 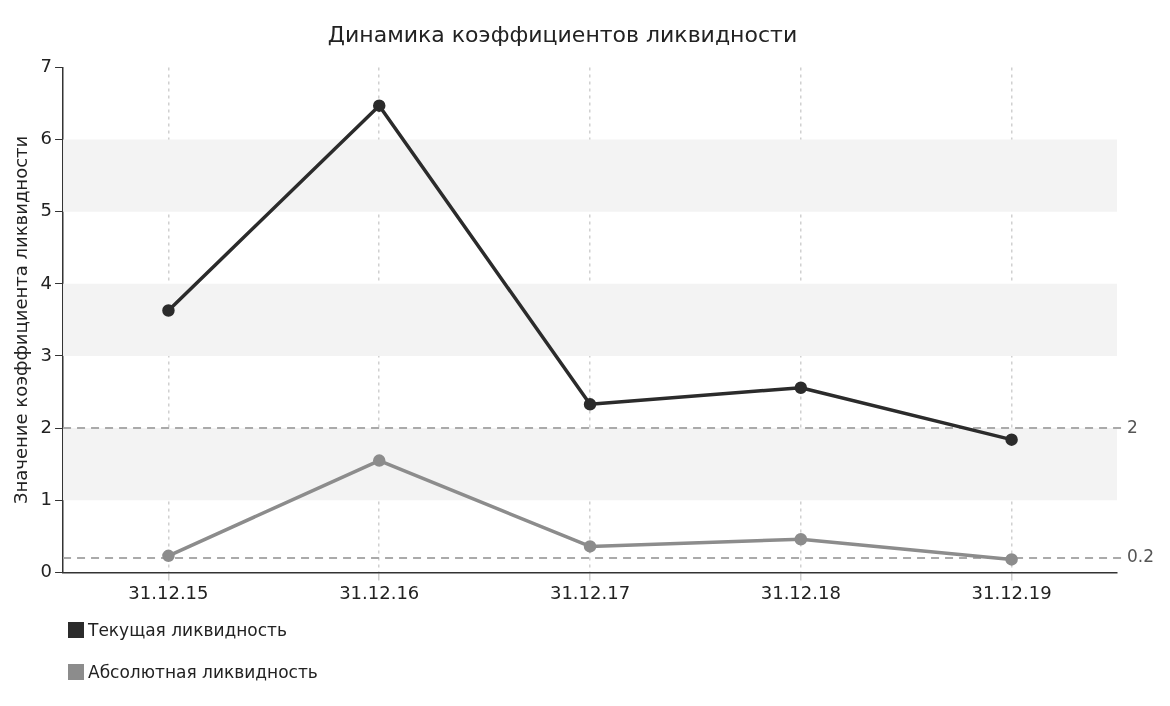 What do you see at coordinates (46, 282) in the screenshot?
I see `y-tick-label: 4` at bounding box center [46, 282].